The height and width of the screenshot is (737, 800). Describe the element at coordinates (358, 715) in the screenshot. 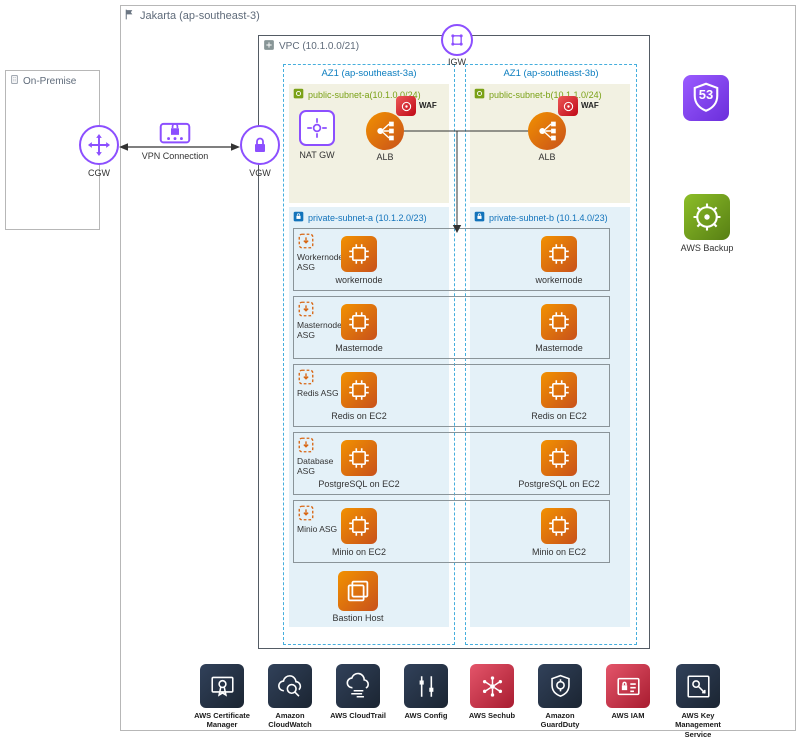

I see `service-label: AWS CloudTrail` at that location.